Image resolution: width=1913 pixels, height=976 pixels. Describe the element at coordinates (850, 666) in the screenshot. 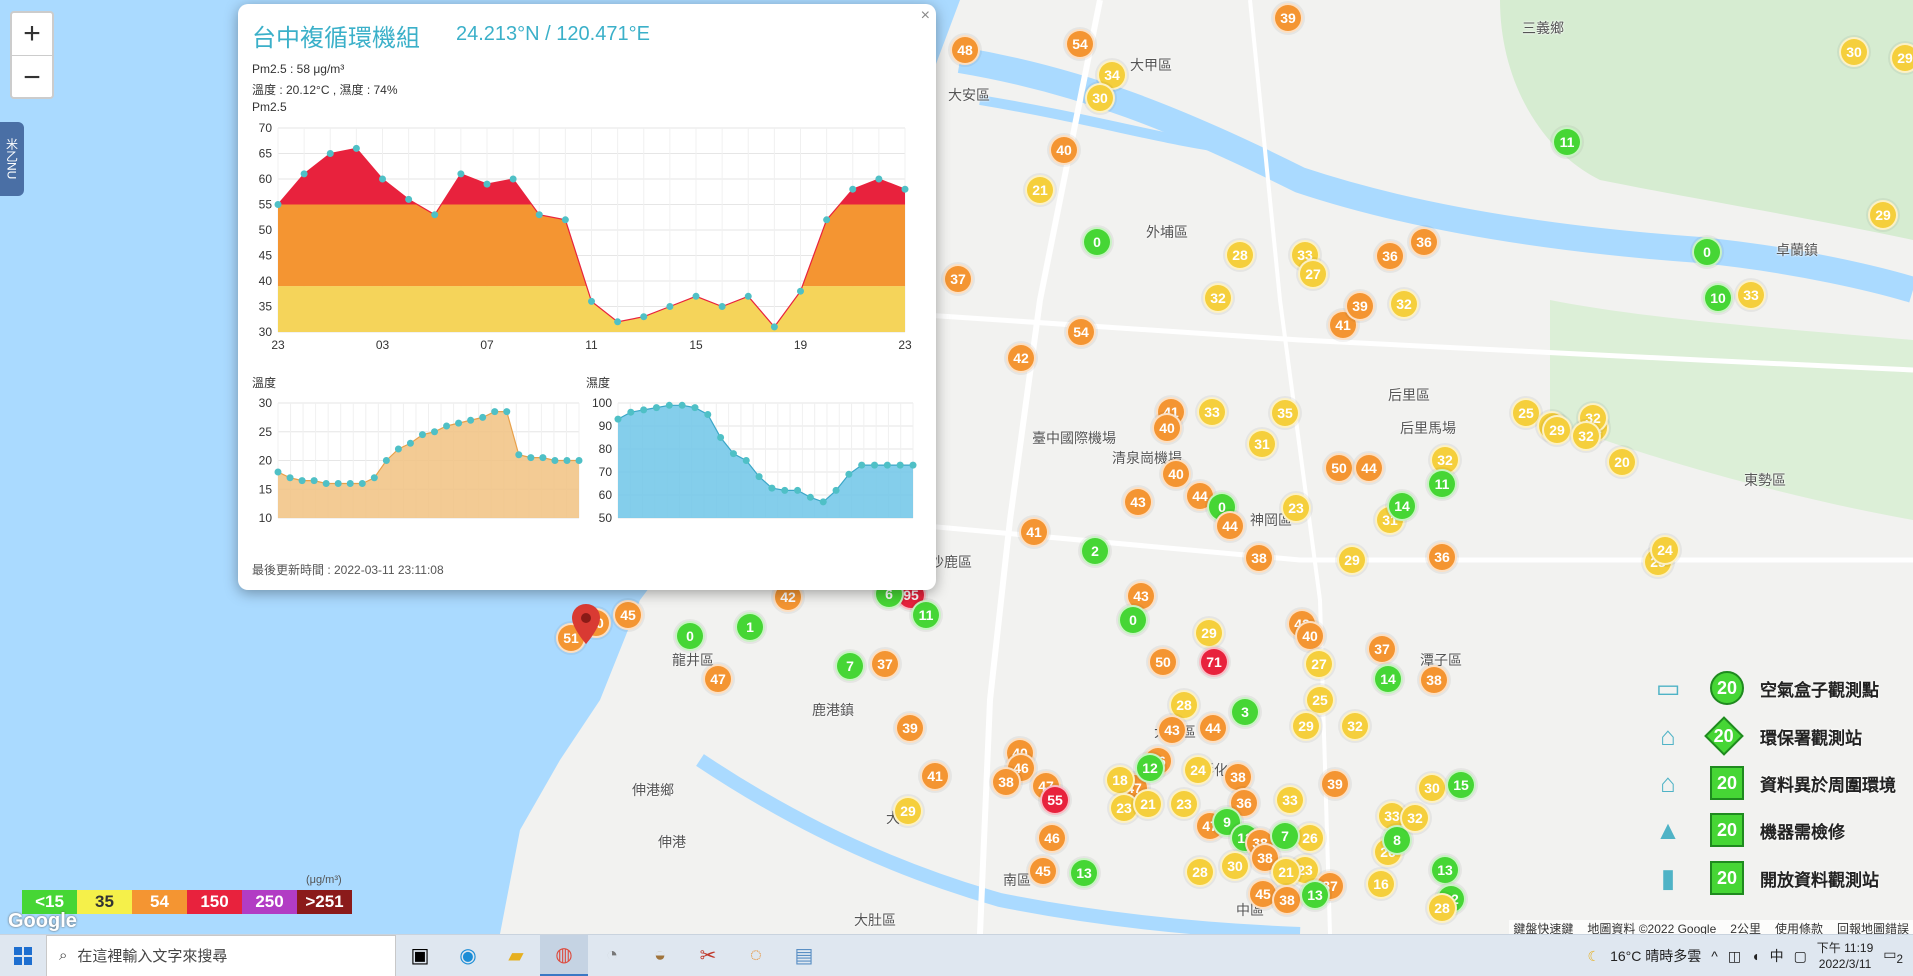

I see `station-marker: 7` at that location.